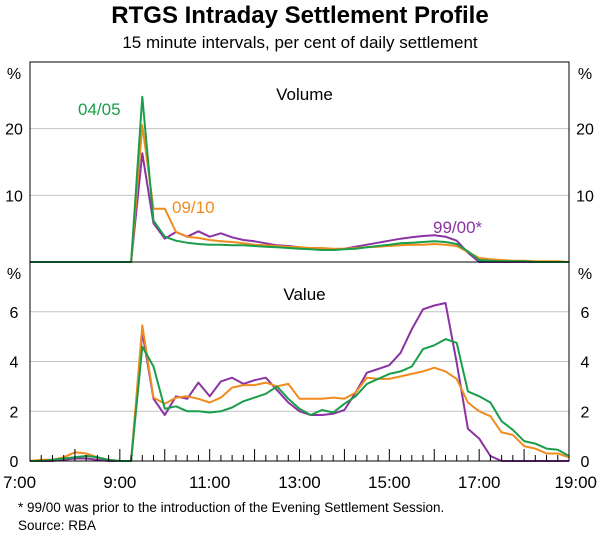 This screenshot has height=540, width=600. What do you see at coordinates (389, 482) in the screenshot?
I see `x-tick-label: 15:00` at bounding box center [389, 482].